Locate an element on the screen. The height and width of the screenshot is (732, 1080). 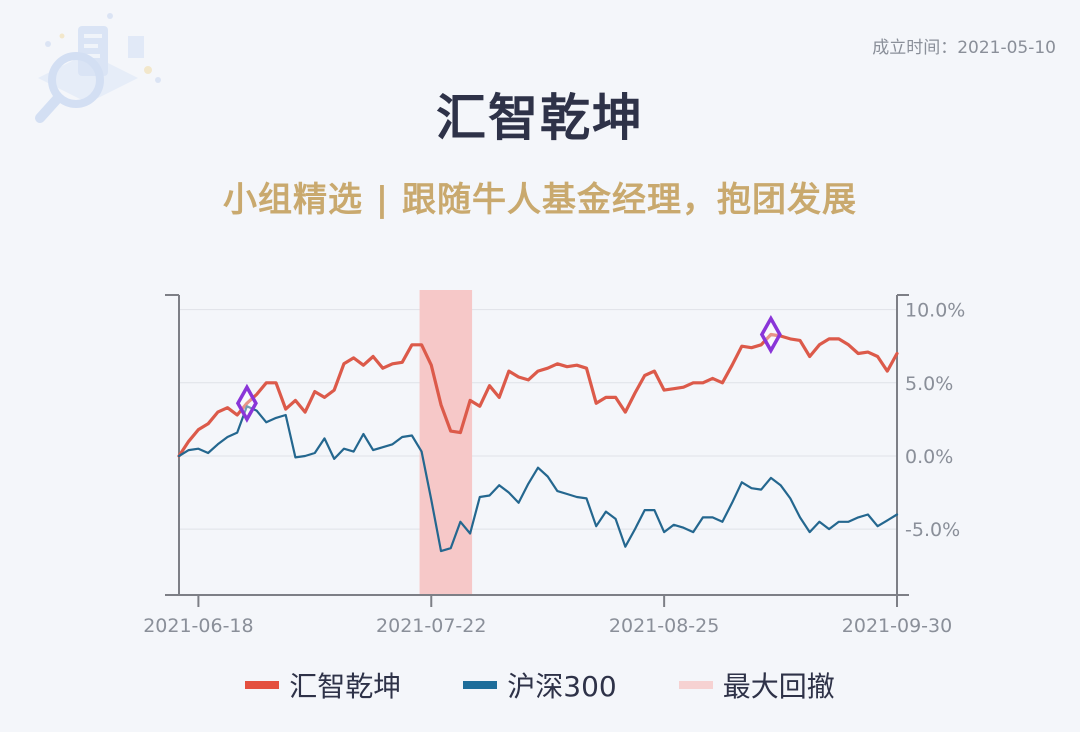
magnifier-illustration-icon is located at coordinates (98, 68).